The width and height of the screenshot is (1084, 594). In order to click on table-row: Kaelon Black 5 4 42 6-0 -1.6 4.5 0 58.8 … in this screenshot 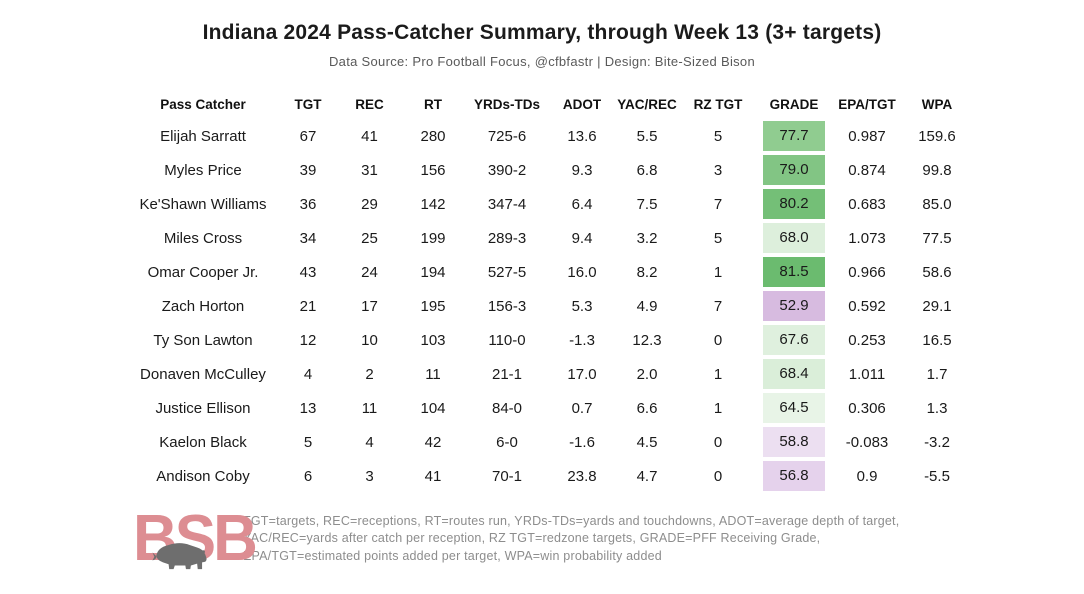, I will do `click(545, 442)`.